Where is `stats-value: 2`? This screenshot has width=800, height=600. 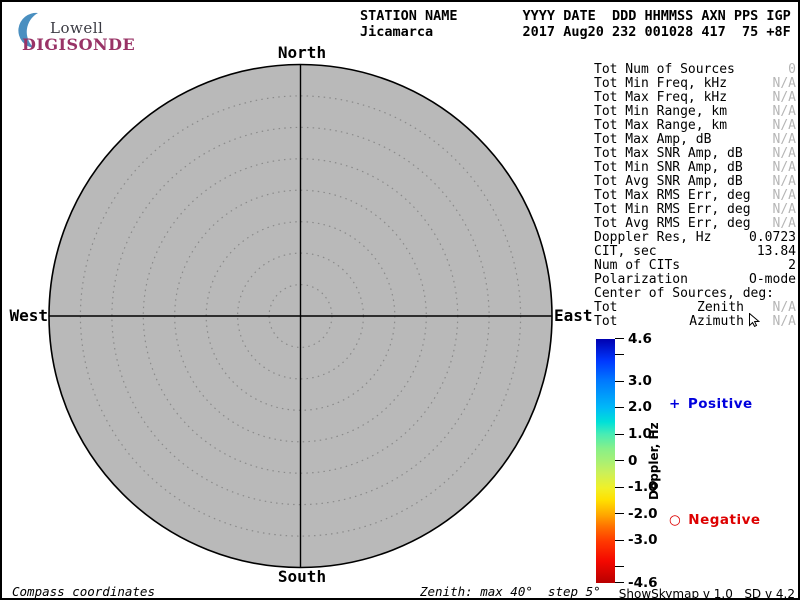
stats-value: 2 is located at coordinates (792, 265).